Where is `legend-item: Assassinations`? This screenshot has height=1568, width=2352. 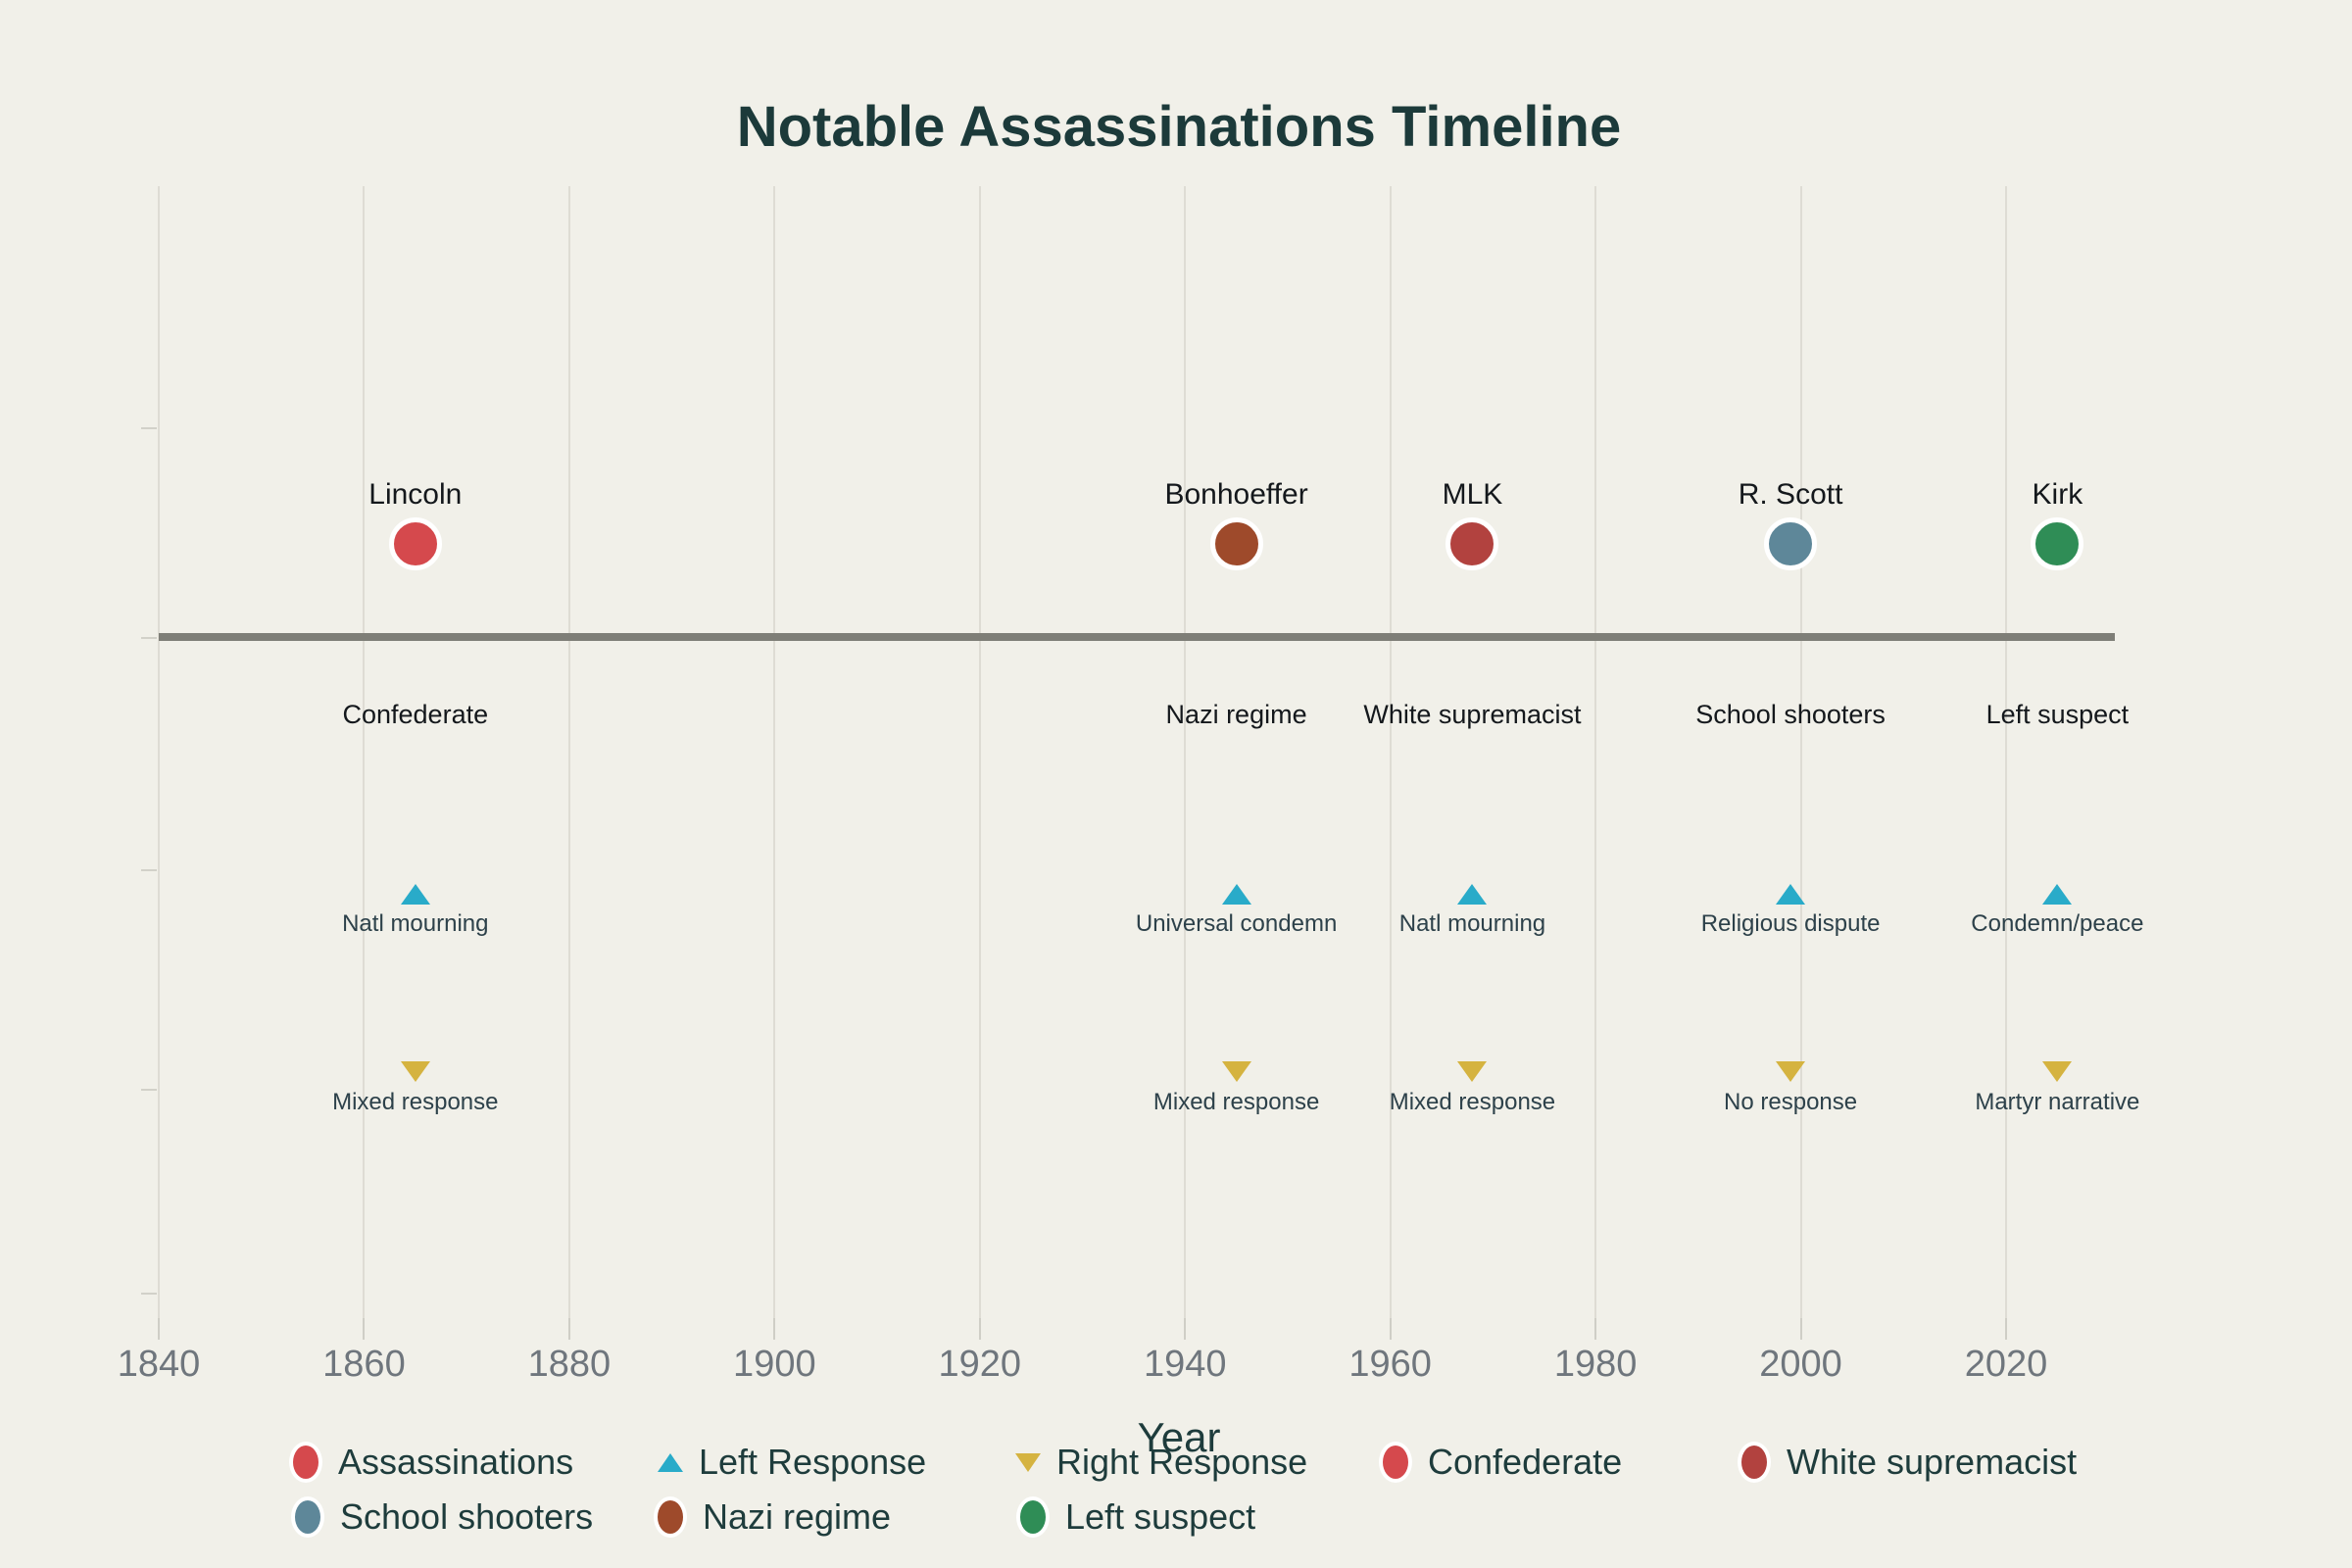
legend-item: Assassinations is located at coordinates (431, 1462).